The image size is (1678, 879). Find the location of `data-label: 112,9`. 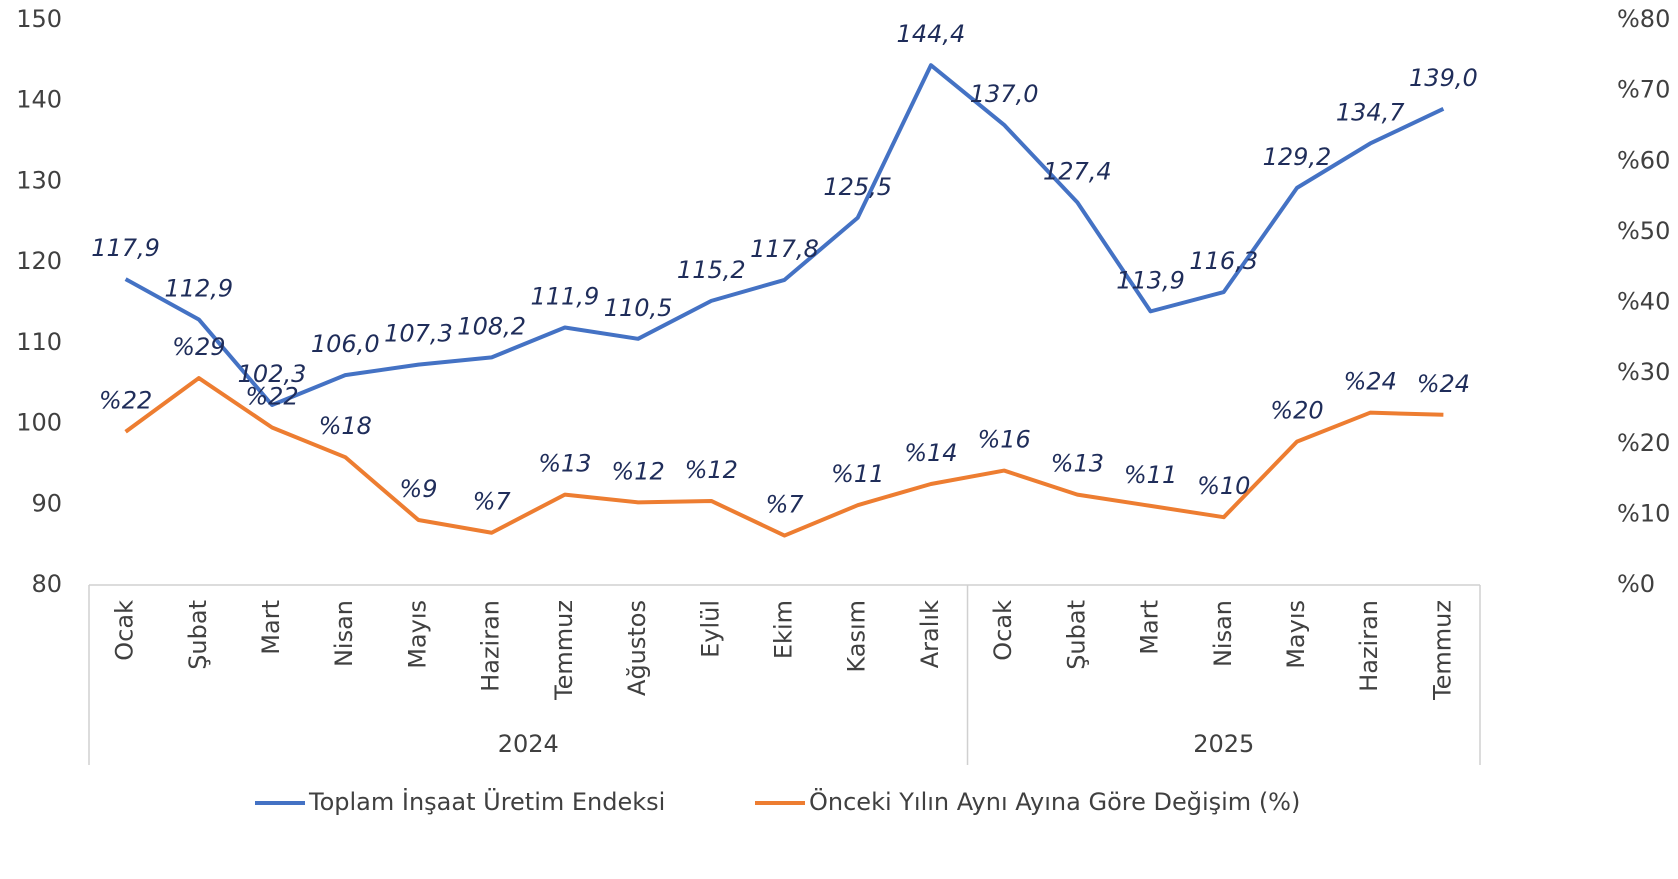

data-label: 112,9 is located at coordinates (198, 288).